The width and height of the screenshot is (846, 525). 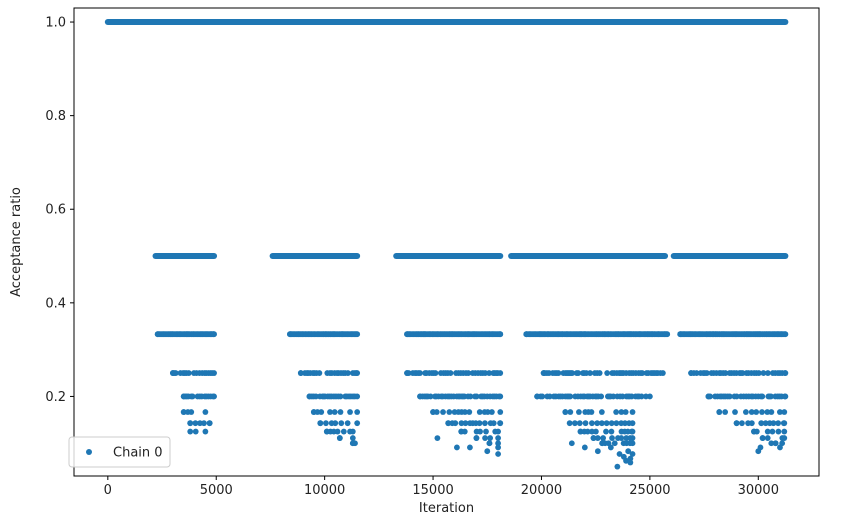 I want to click on y-tick-label: 0.4, so click(x=55, y=303).